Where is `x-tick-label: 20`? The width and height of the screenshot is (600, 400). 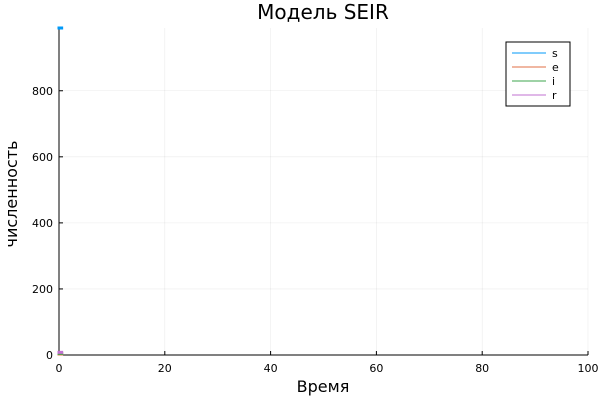
x-tick-label: 20 is located at coordinates (165, 368).